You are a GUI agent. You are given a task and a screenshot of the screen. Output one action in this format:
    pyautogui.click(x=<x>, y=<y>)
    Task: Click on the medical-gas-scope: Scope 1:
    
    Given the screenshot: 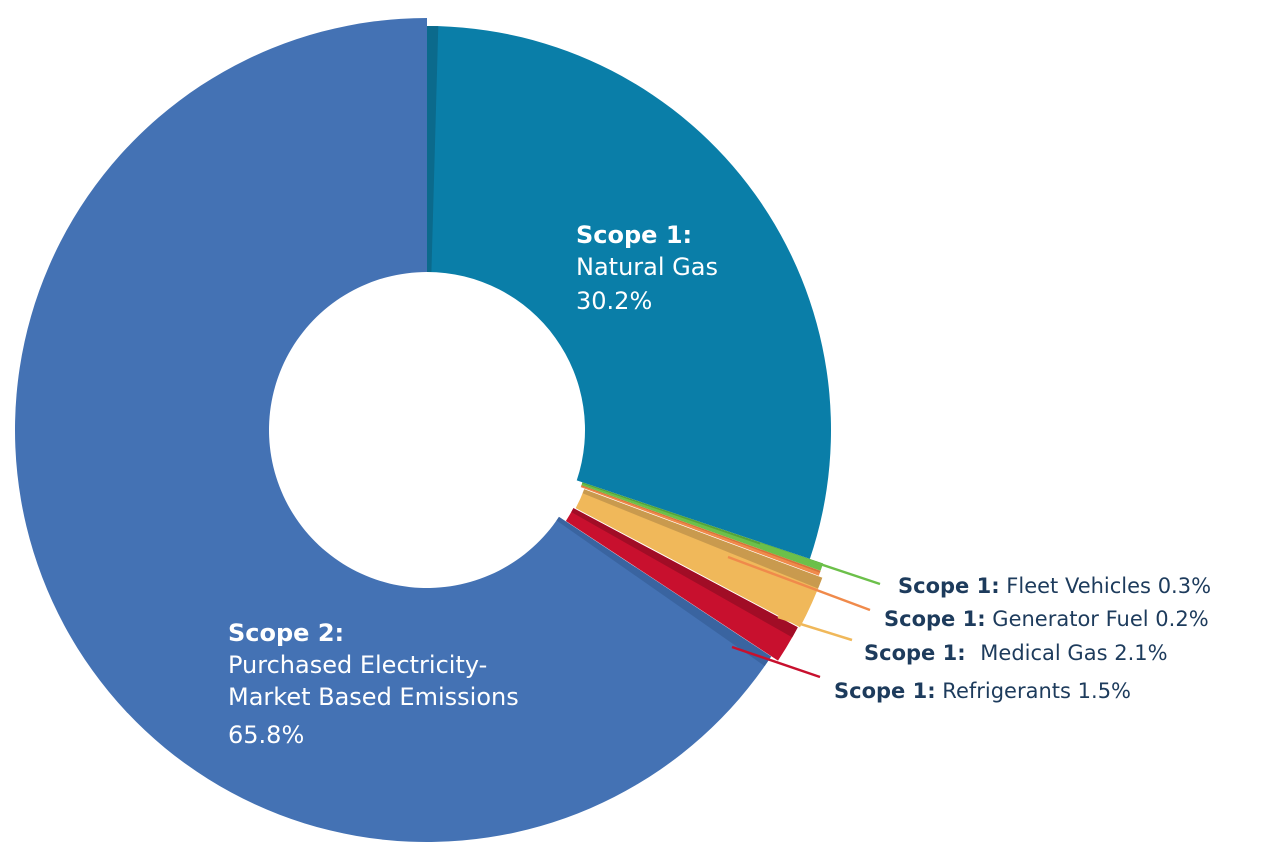 What is the action you would take?
    pyautogui.click(x=915, y=653)
    